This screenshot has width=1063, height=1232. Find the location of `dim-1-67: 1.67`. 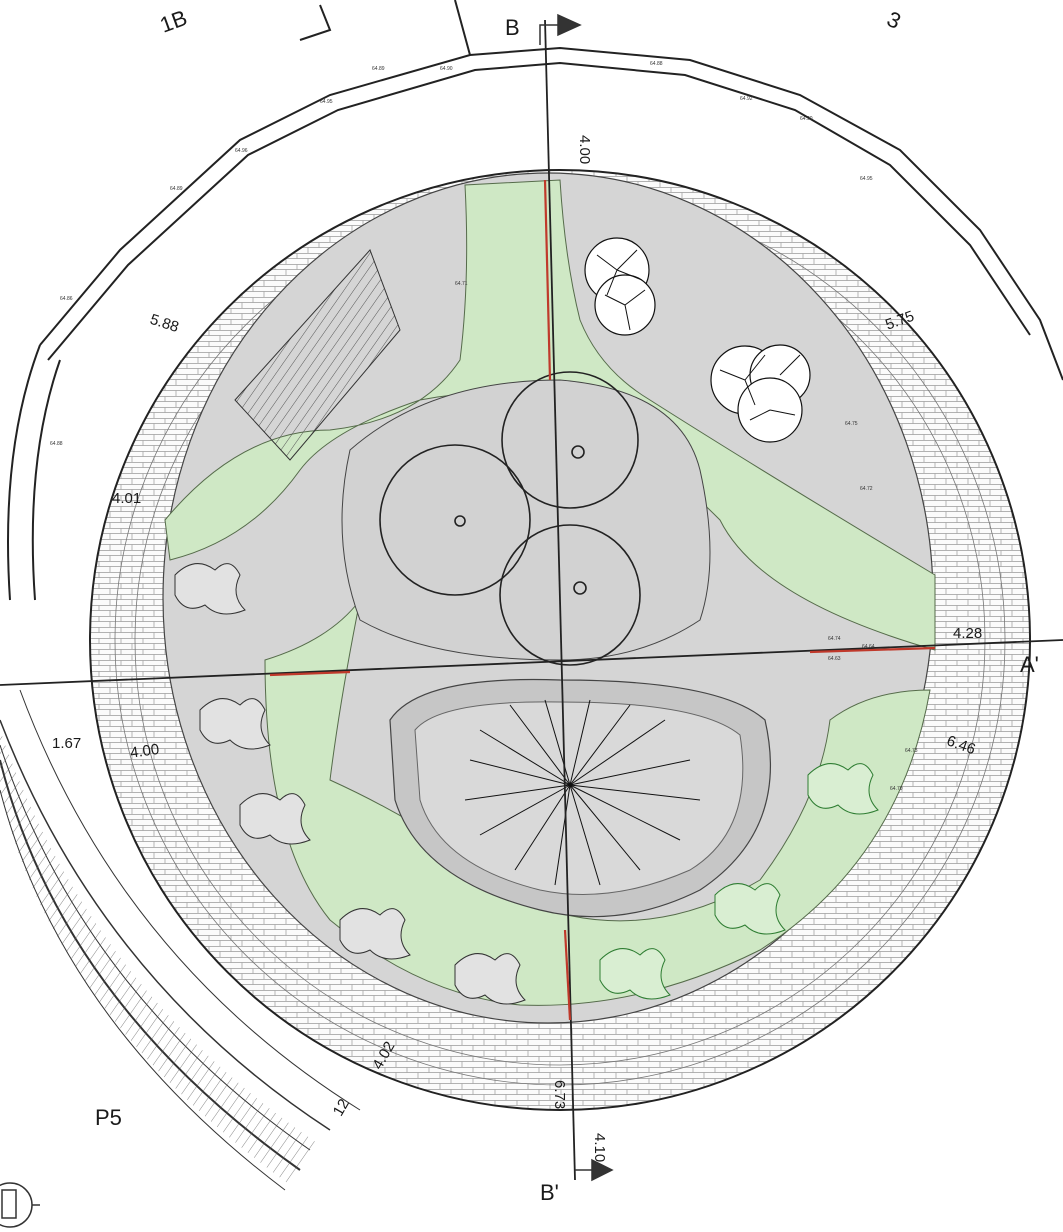

dim-1-67: 1.67 is located at coordinates (66, 743).